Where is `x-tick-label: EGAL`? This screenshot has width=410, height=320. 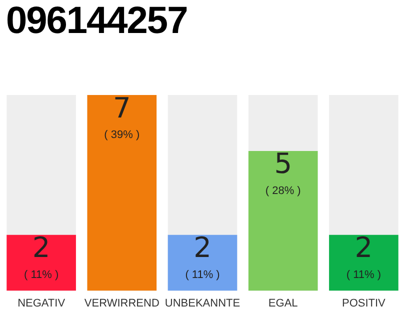
x-tick-label: EGAL is located at coordinates (283, 303).